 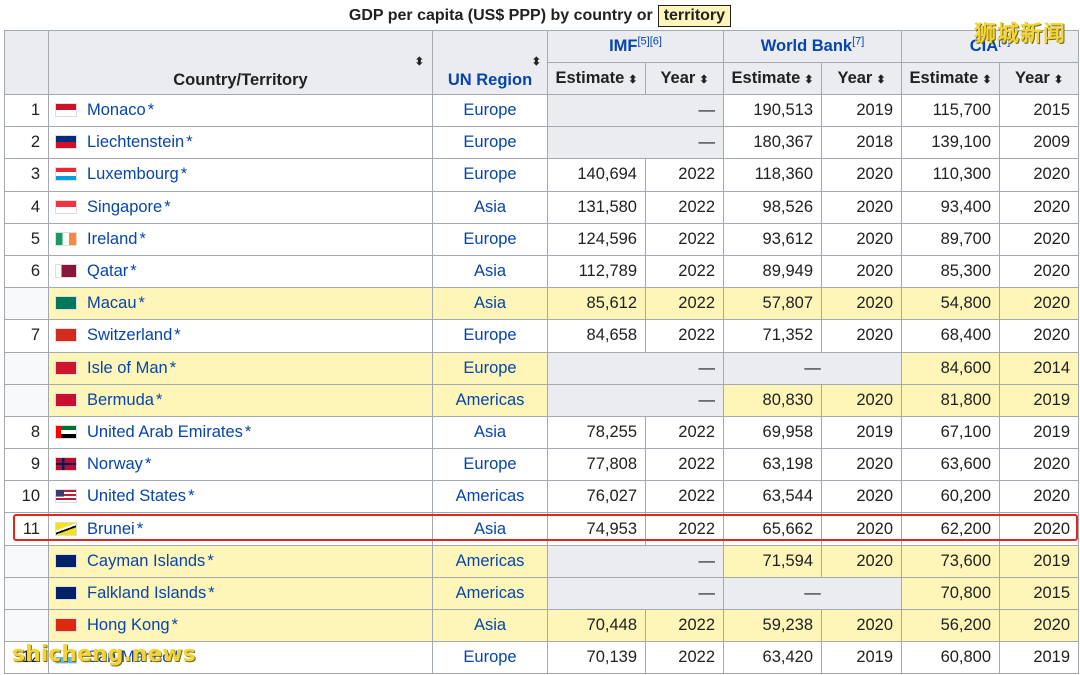 I want to click on usa-flag-icon, so click(x=66, y=496).